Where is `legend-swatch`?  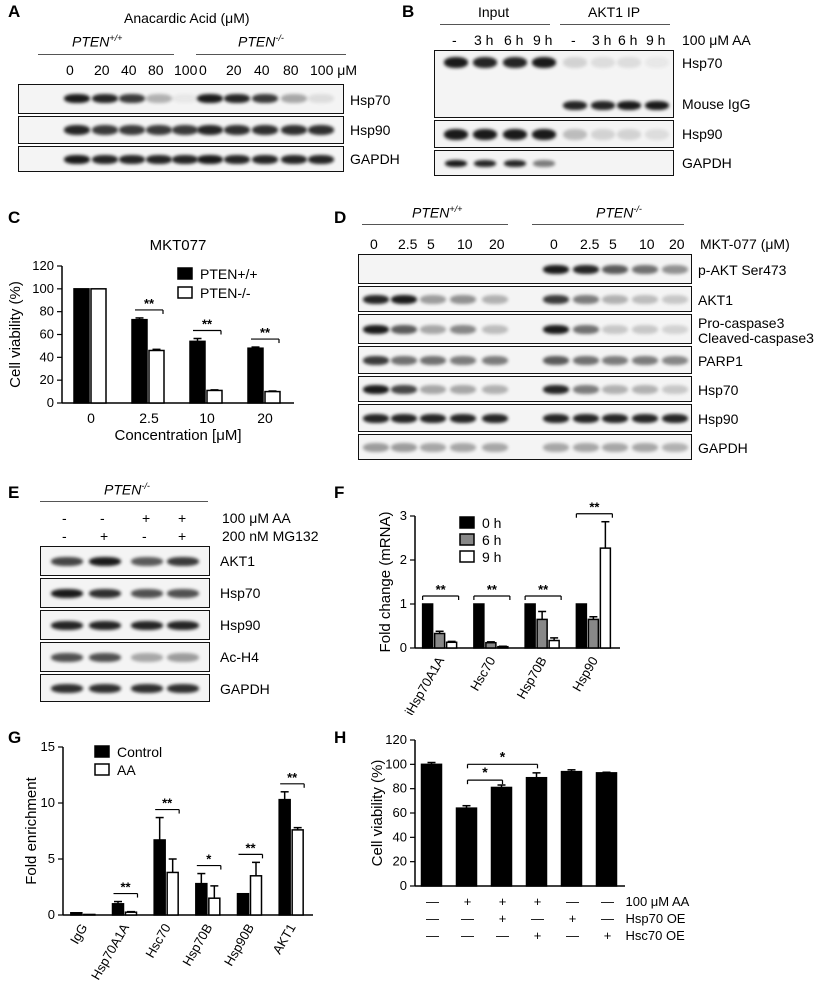 legend-swatch is located at coordinates (102, 751).